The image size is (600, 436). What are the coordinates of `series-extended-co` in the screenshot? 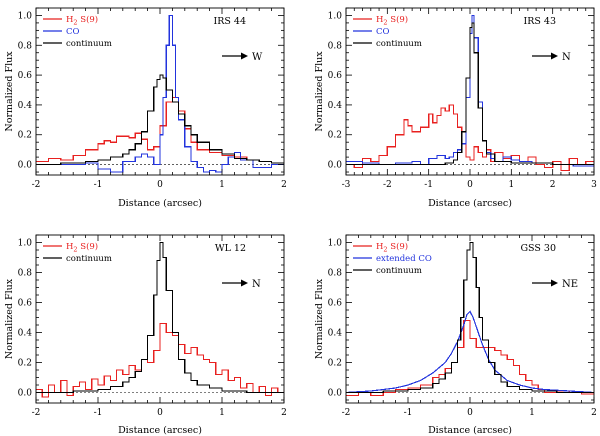 It's located at (470, 352).